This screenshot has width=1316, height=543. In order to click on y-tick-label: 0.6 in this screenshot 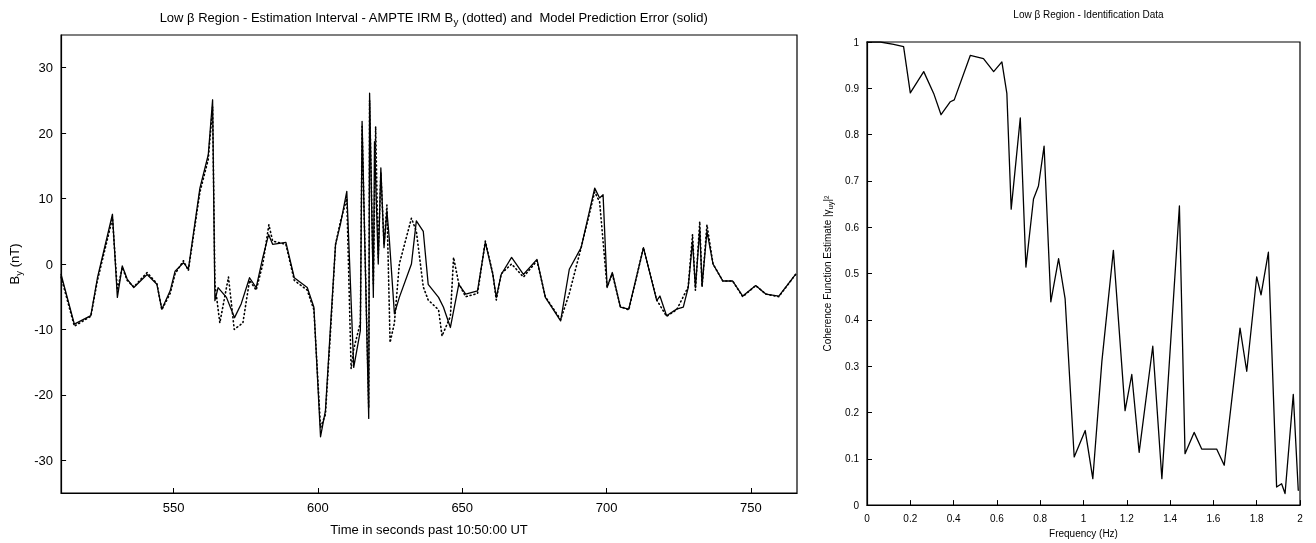, I will do `click(852, 227)`.